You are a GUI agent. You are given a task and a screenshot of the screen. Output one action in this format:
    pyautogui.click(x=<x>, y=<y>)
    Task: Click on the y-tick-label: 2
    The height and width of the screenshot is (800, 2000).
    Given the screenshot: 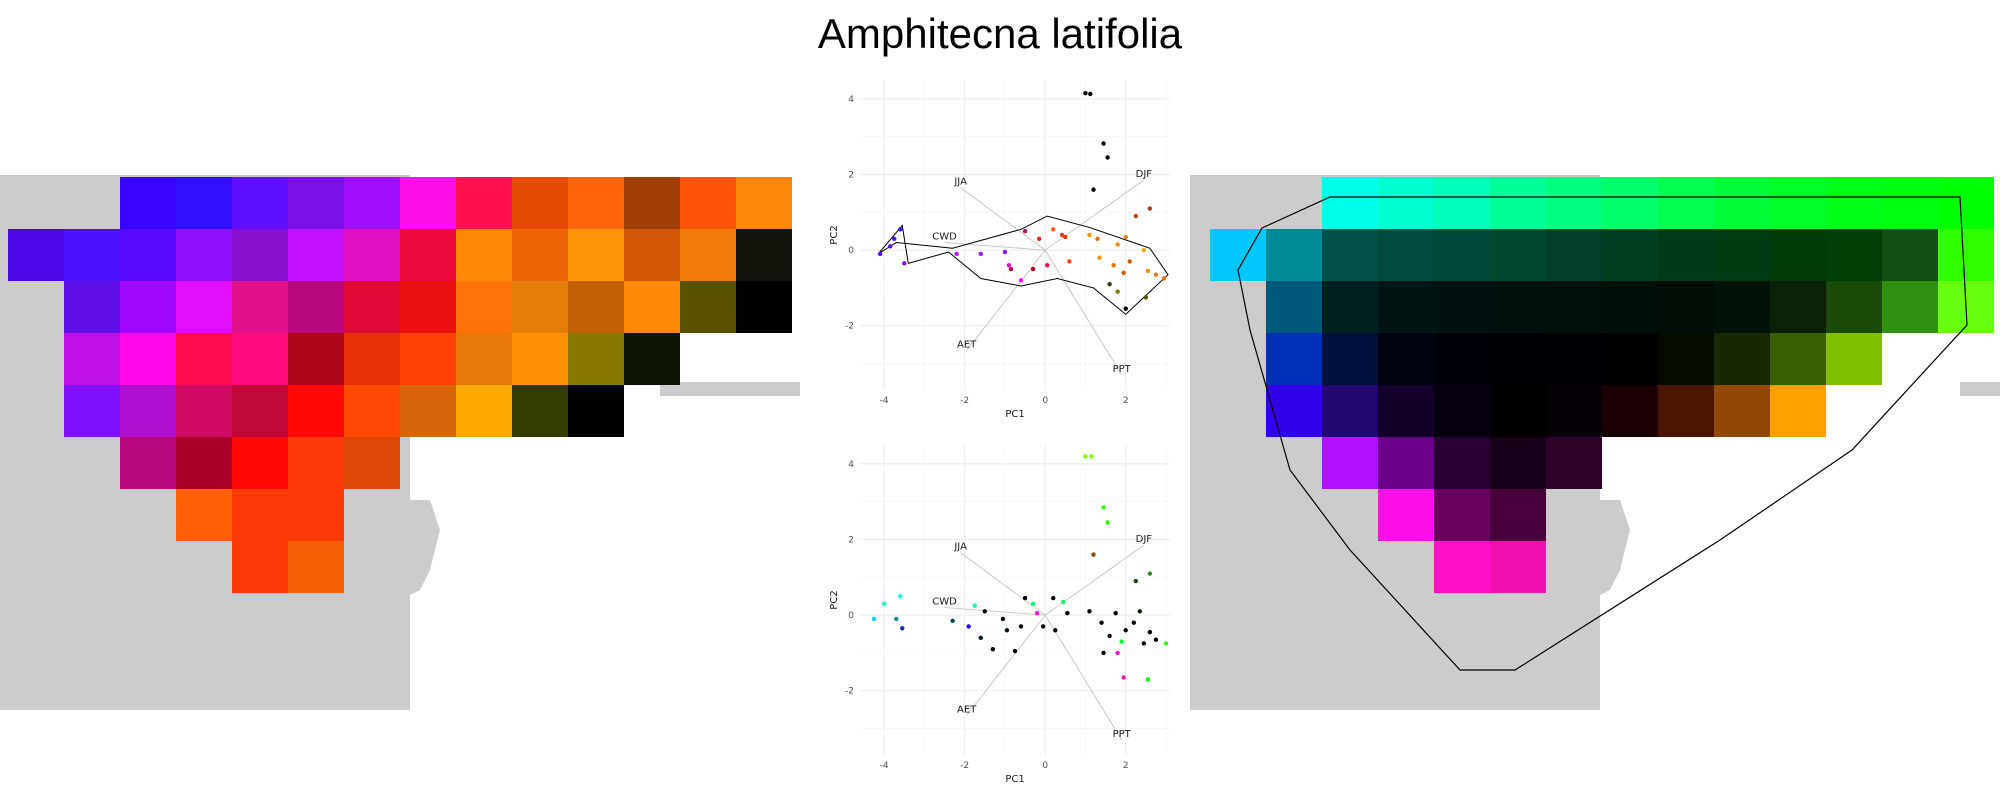 What is the action you would take?
    pyautogui.click(x=851, y=541)
    